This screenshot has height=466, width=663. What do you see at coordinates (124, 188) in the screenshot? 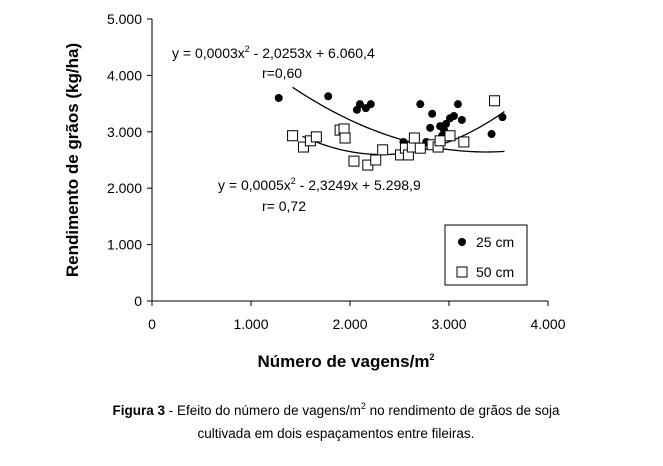
I see `y-tick-label: 2.000` at bounding box center [124, 188].